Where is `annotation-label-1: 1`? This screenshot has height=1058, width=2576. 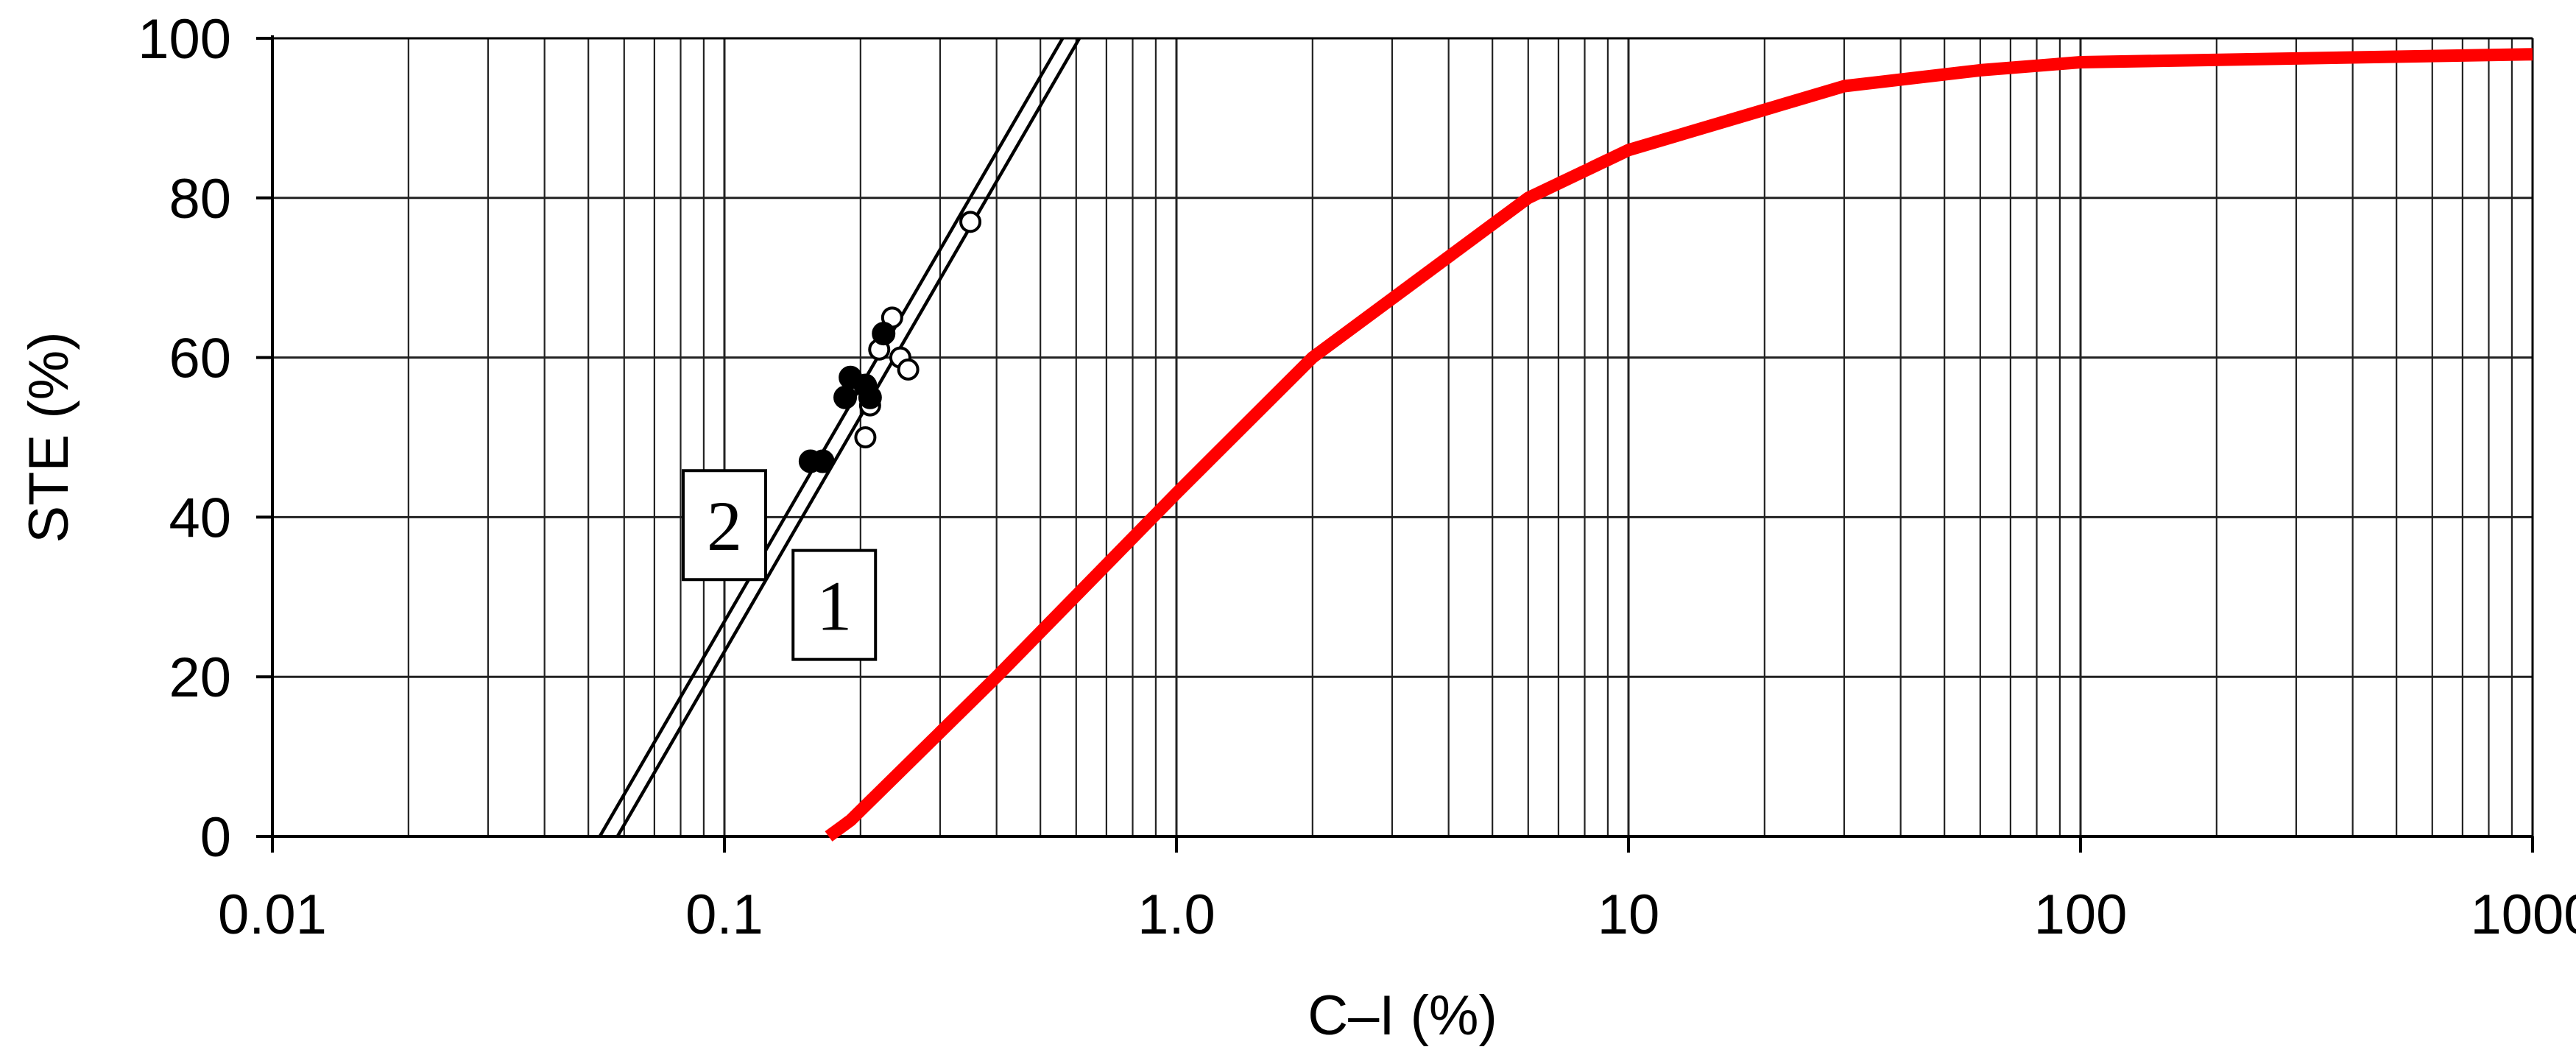 annotation-label-1: 1 is located at coordinates (834, 606).